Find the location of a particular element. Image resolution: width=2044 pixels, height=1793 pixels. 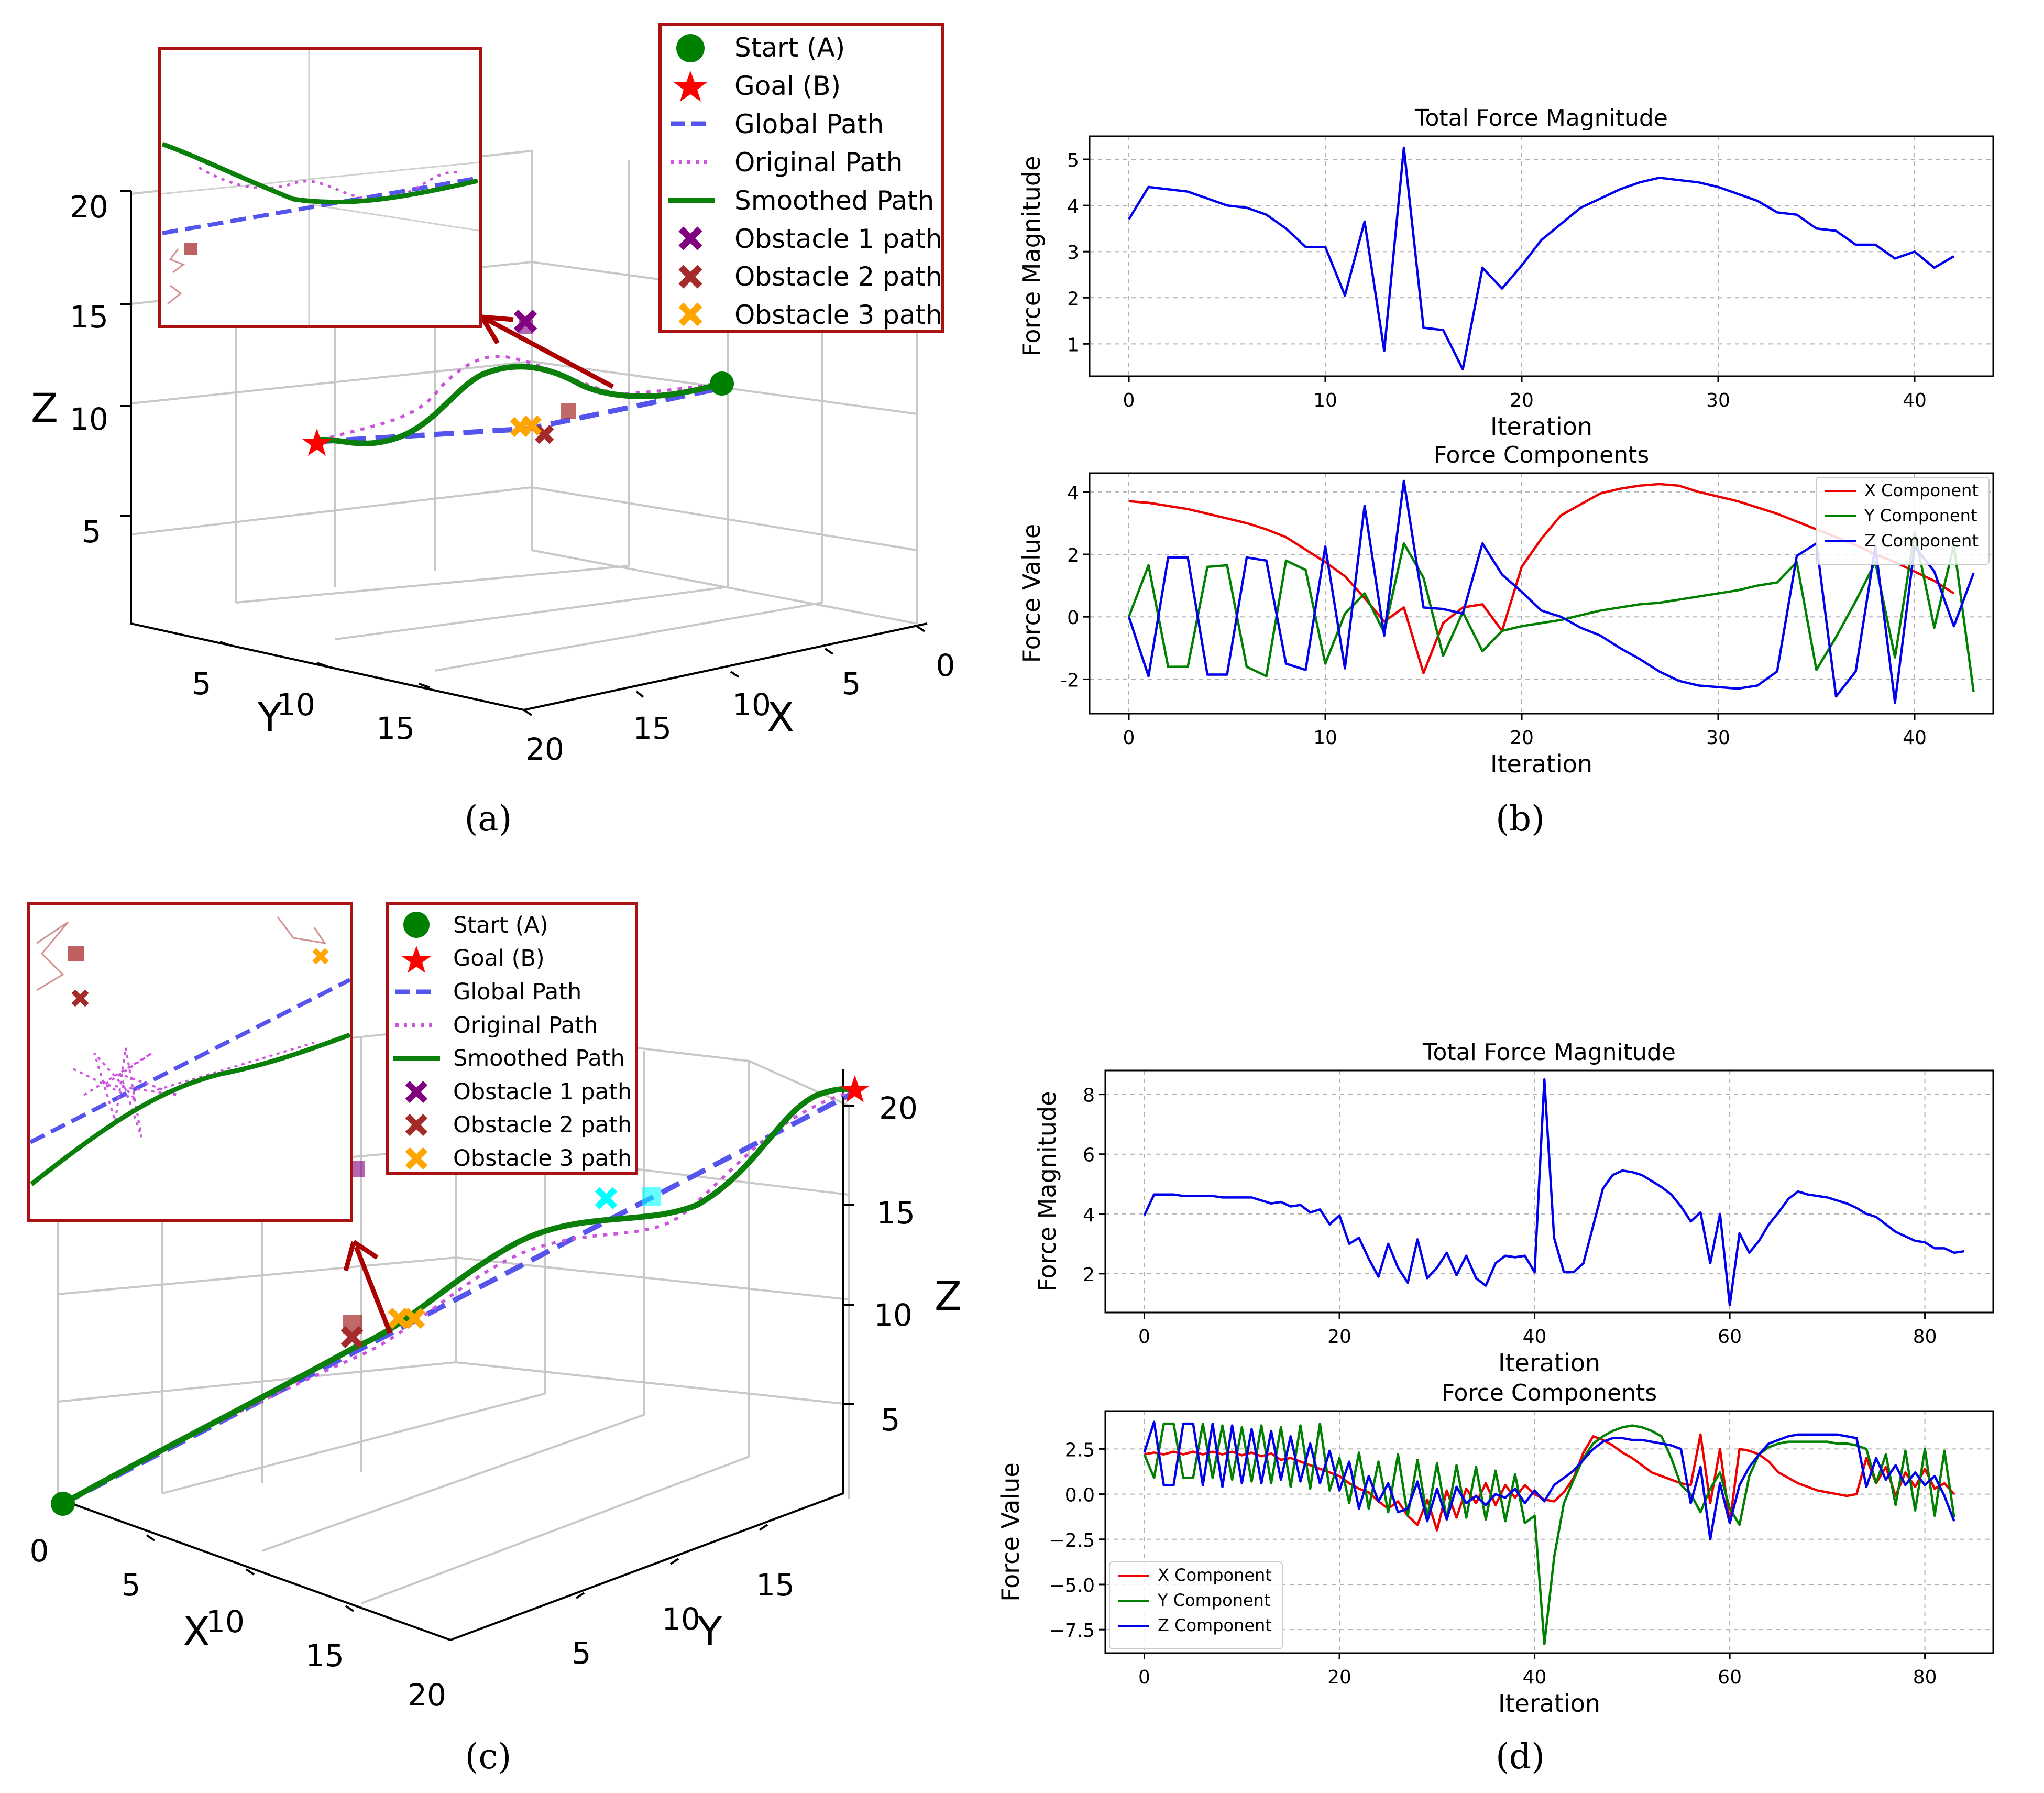

b-comp-plot-frame is located at coordinates (1541, 593).